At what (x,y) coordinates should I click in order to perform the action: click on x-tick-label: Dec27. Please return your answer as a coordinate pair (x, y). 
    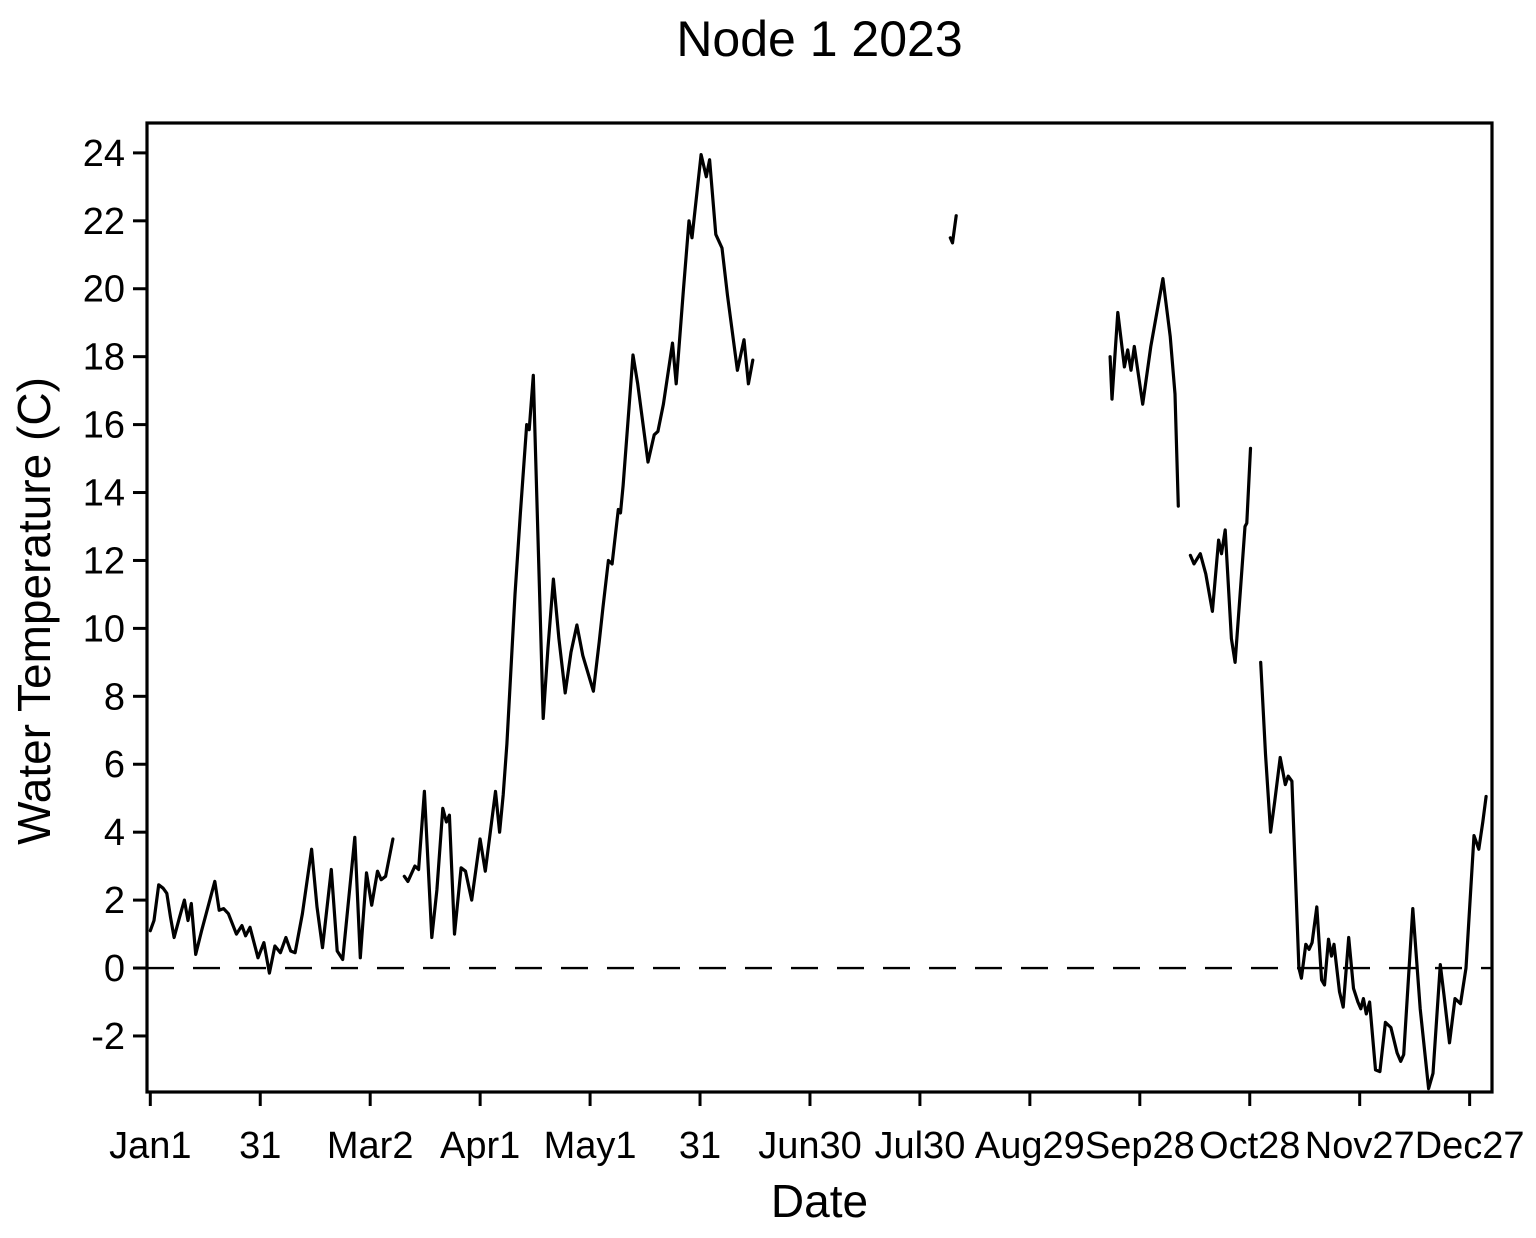
    Looking at the image, I should click on (1470, 1146).